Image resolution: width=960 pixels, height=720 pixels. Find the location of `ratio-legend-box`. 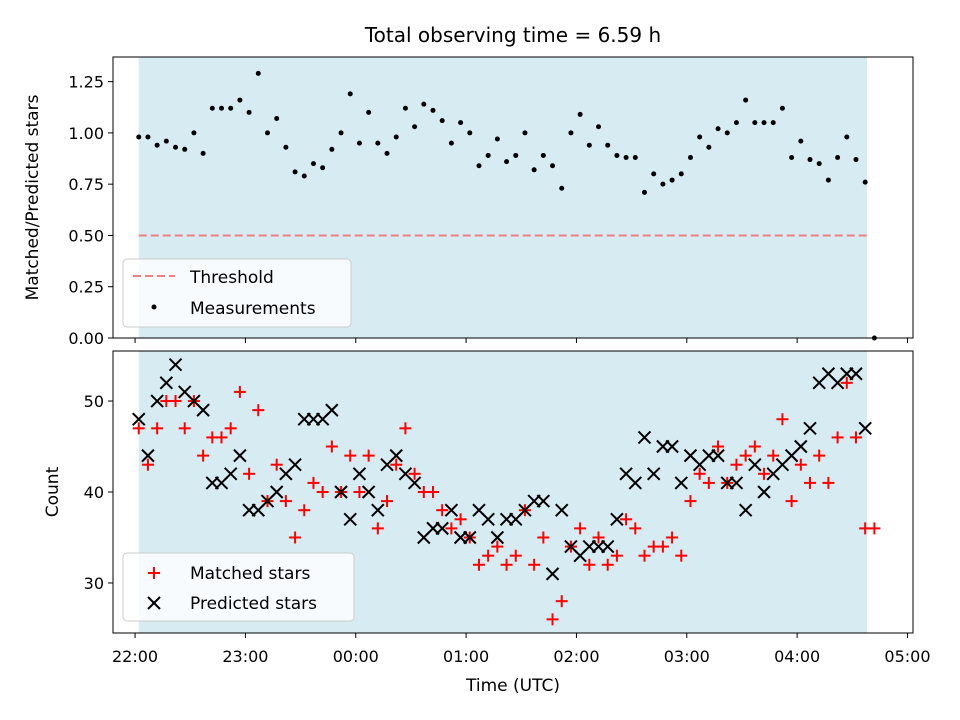

ratio-legend-box is located at coordinates (237, 293).